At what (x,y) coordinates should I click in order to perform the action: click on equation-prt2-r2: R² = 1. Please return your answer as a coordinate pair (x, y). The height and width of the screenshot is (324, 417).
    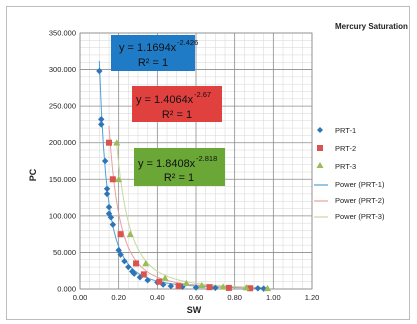
    Looking at the image, I should click on (177, 115).